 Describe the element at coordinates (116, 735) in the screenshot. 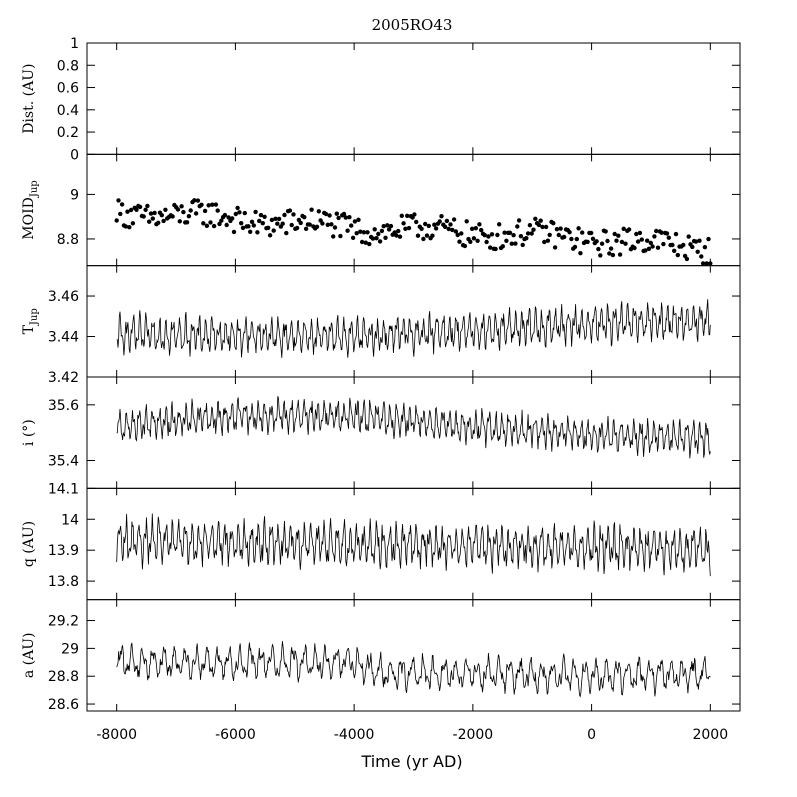

I see `x-tick-label: -8000` at that location.